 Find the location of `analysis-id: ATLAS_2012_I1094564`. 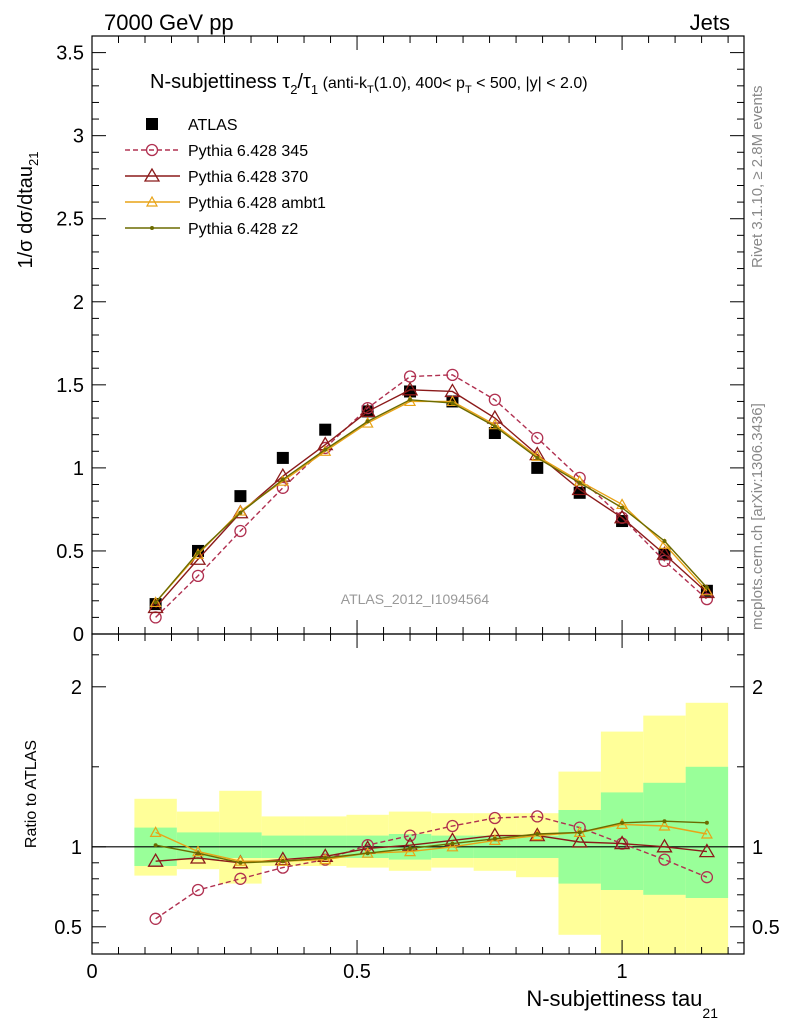

analysis-id: ATLAS_2012_I1094564 is located at coordinates (415, 599).